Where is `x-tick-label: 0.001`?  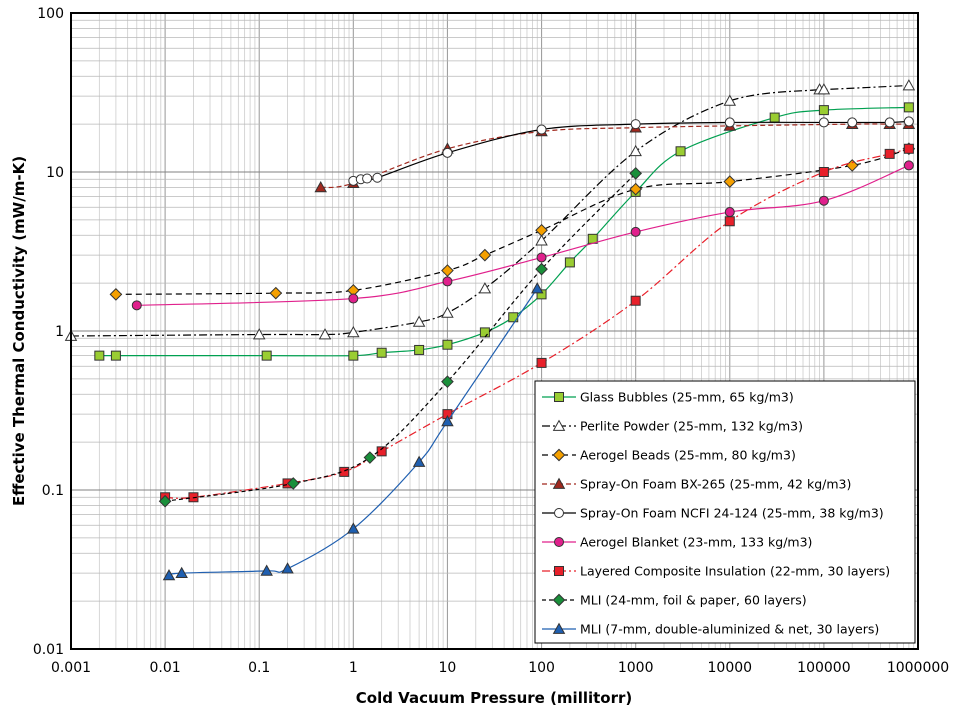 x-tick-label: 0.001 is located at coordinates (71, 668).